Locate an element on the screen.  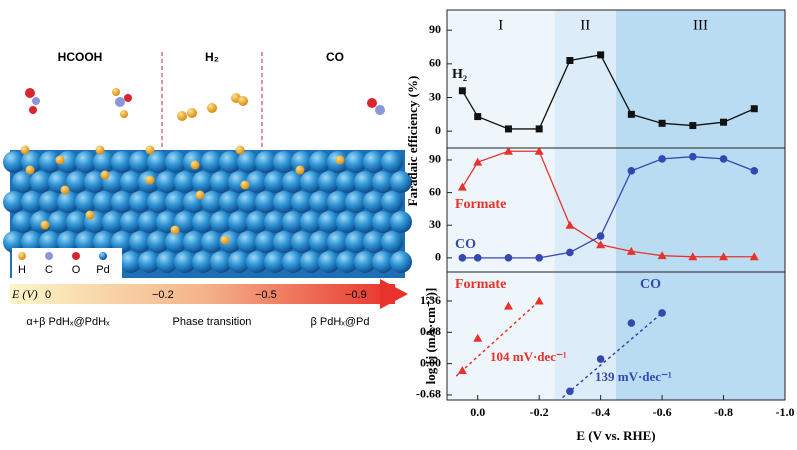
y-tick-label: 30 is located at coordinates (435, 224).